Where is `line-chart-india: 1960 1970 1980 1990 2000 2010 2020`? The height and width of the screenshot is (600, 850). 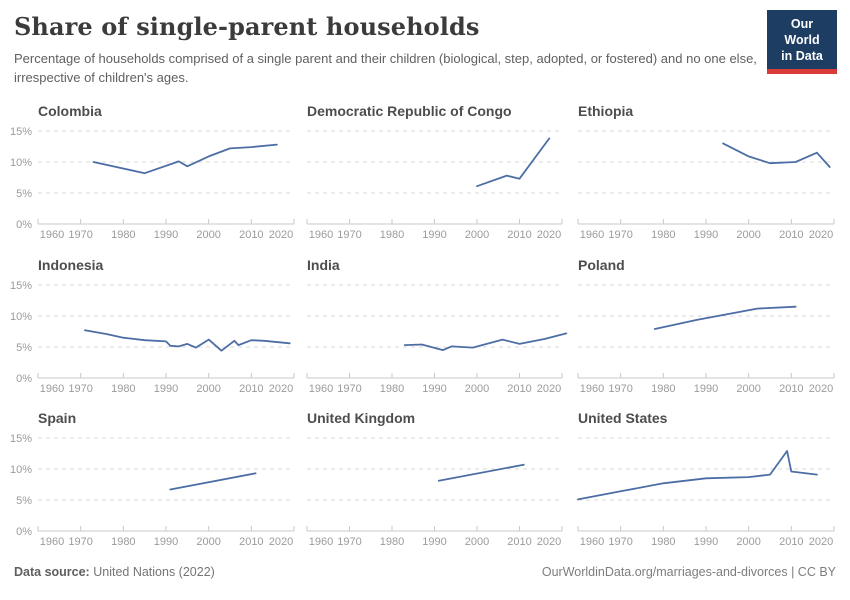
line-chart-india: 1960 1970 1980 1990 2000 2010 2020 is located at coordinates (437, 339).